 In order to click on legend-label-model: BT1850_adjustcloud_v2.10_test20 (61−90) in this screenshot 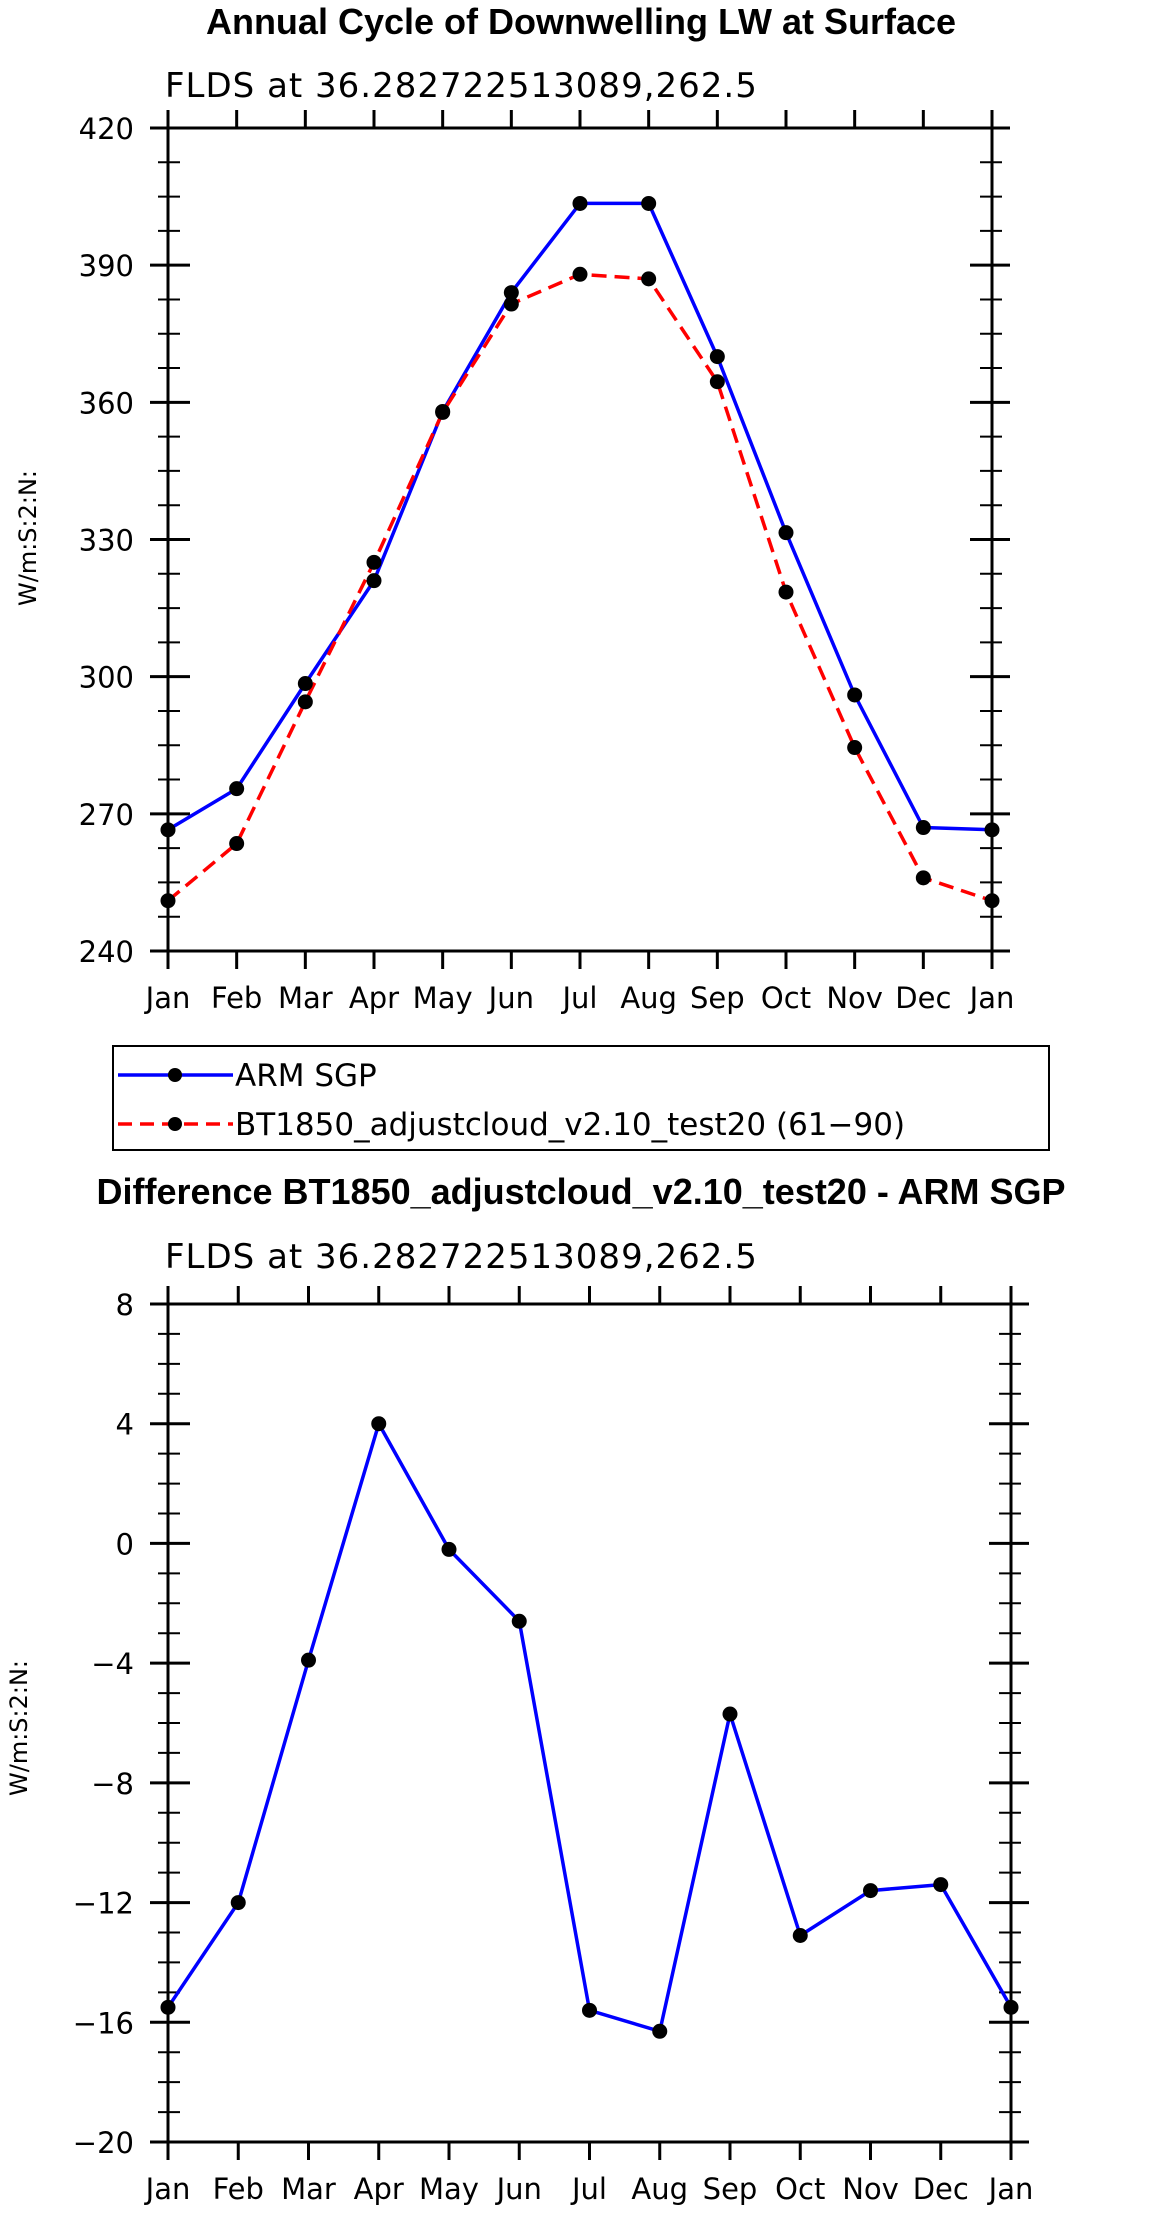, I will do `click(570, 1125)`.